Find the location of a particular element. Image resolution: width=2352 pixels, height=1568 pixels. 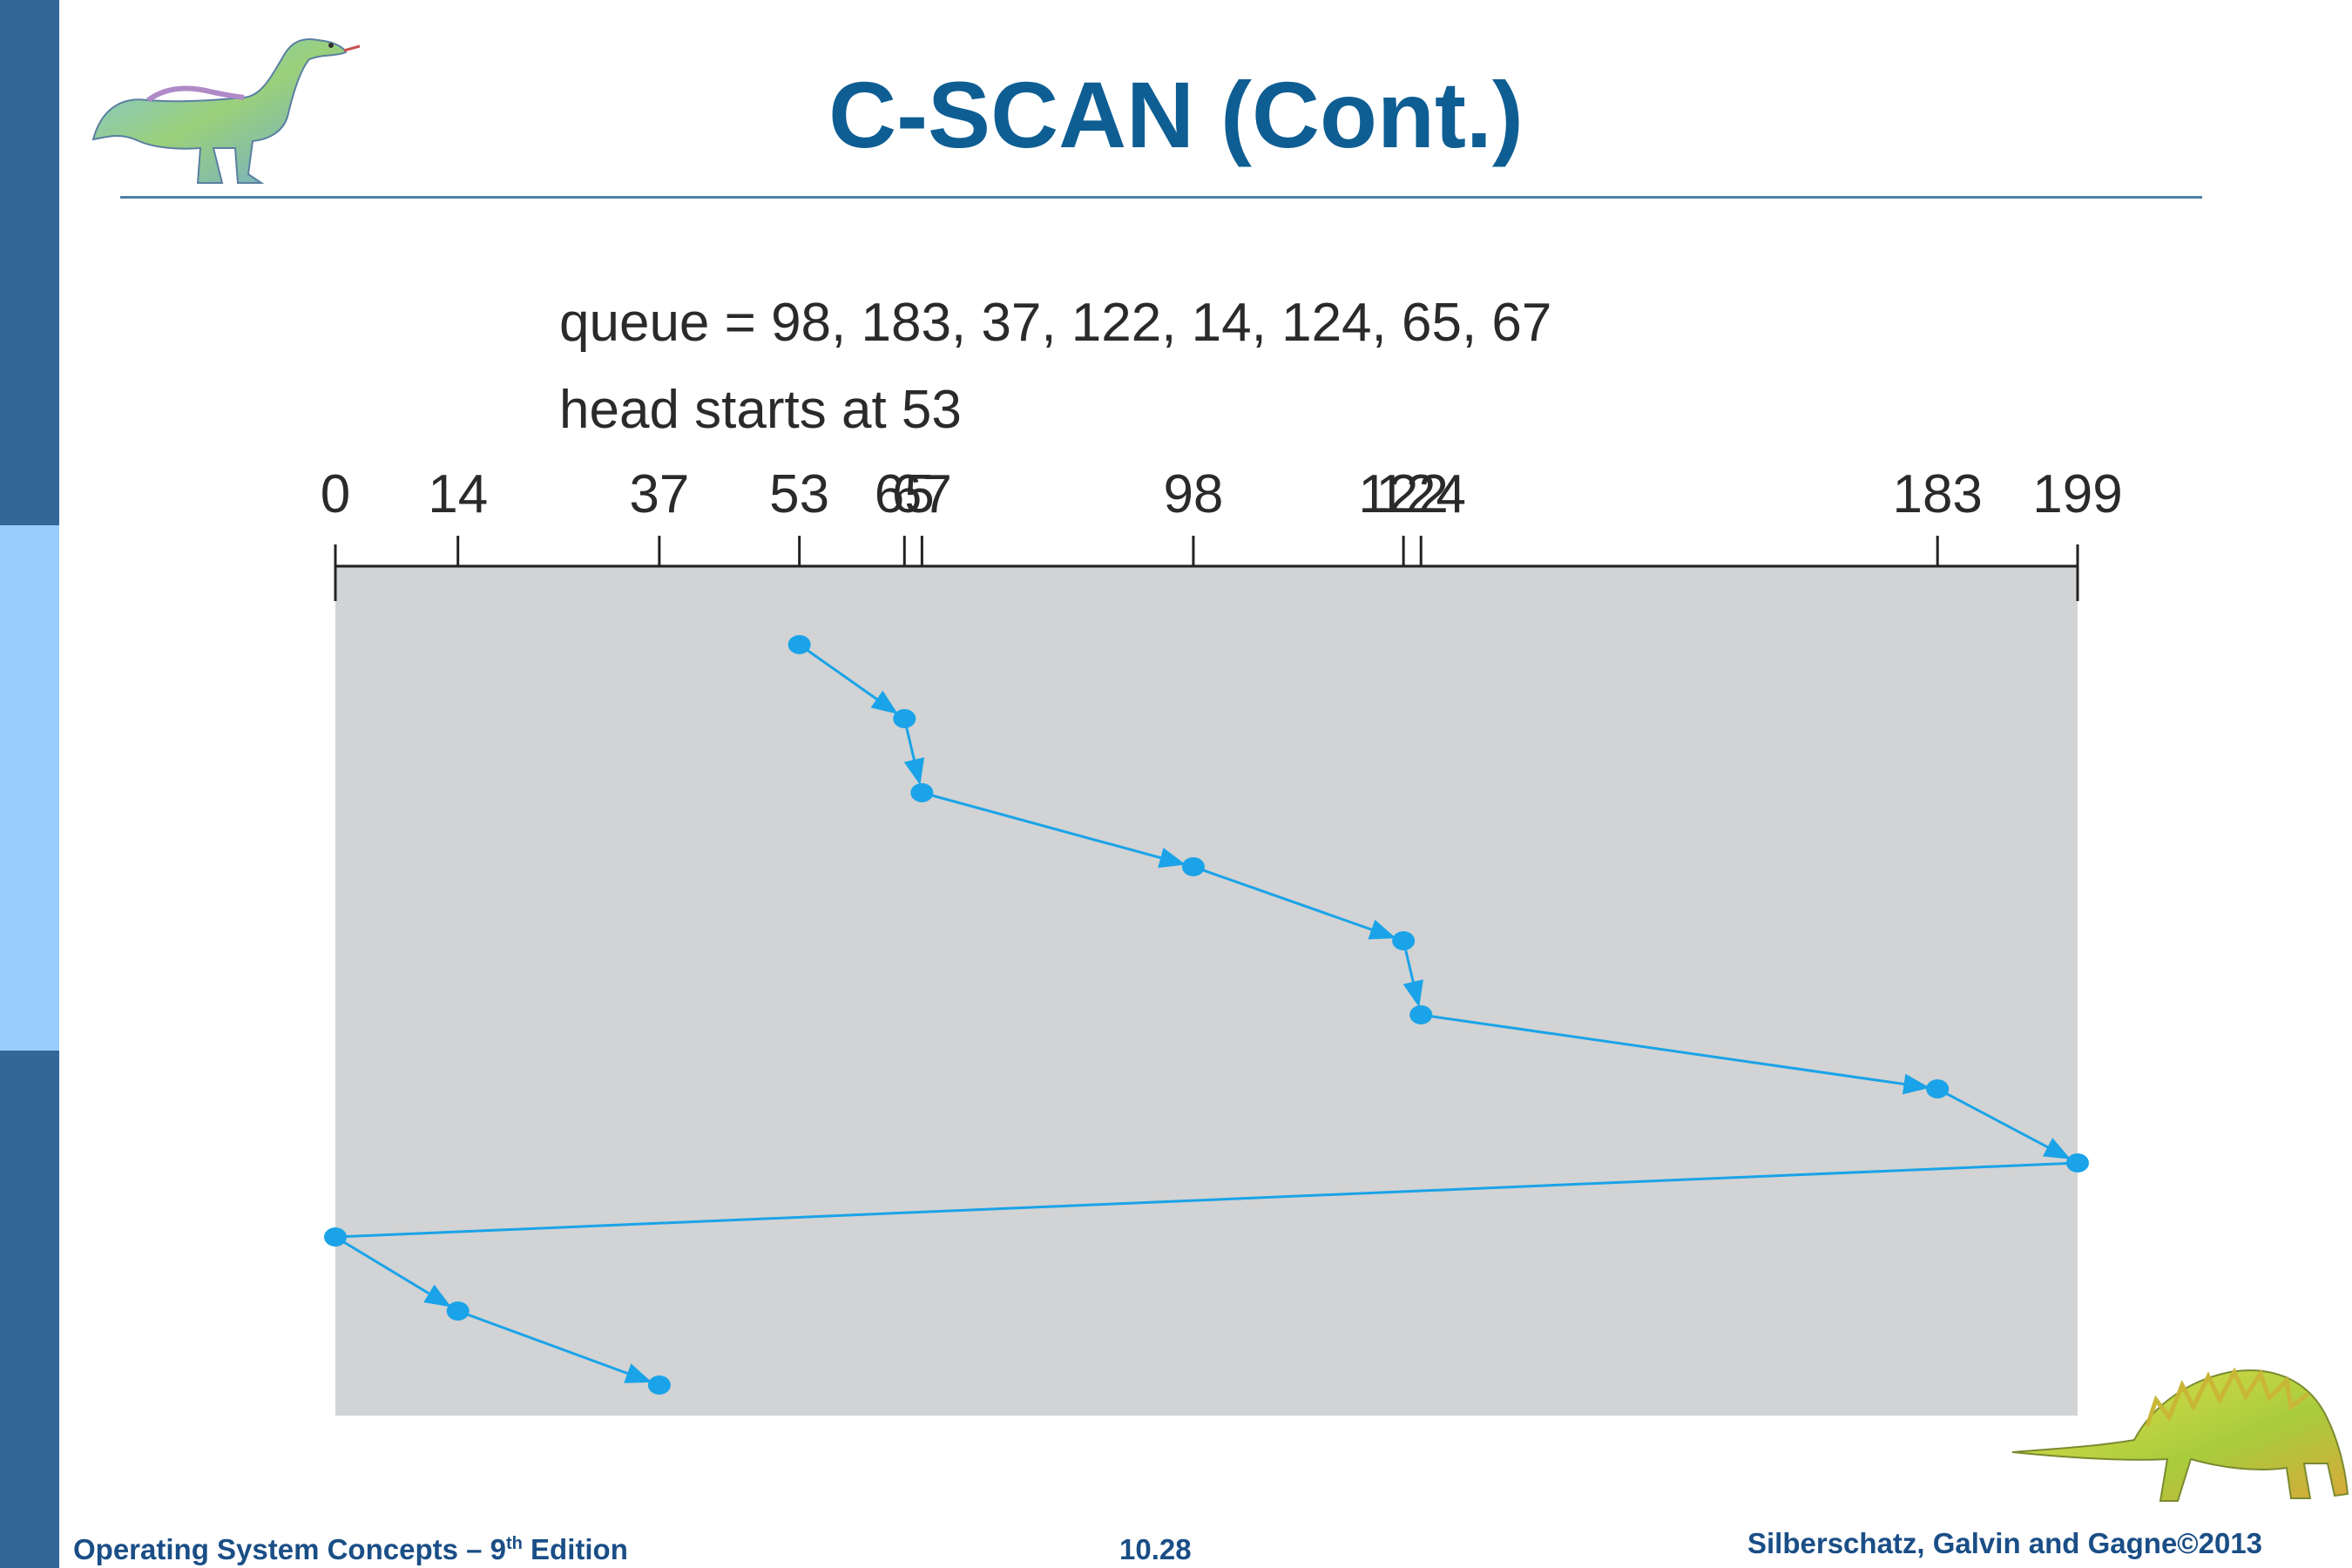

axis-tick-label: 199 is located at coordinates (2077, 494).